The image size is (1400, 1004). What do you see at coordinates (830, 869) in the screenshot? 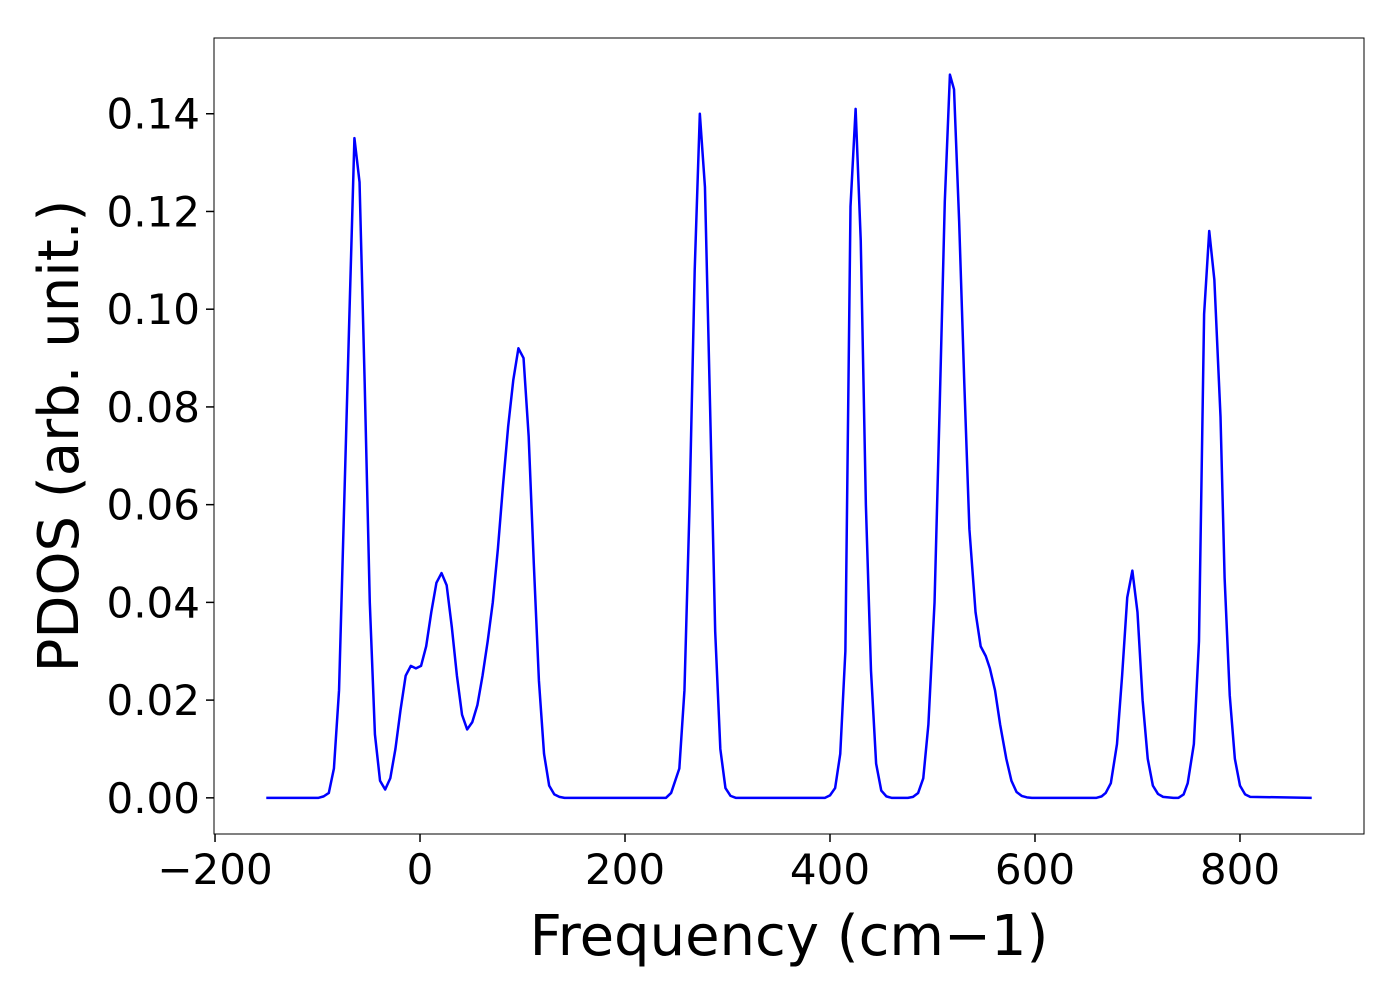
I see `x-tick-label: 400` at bounding box center [830, 869].